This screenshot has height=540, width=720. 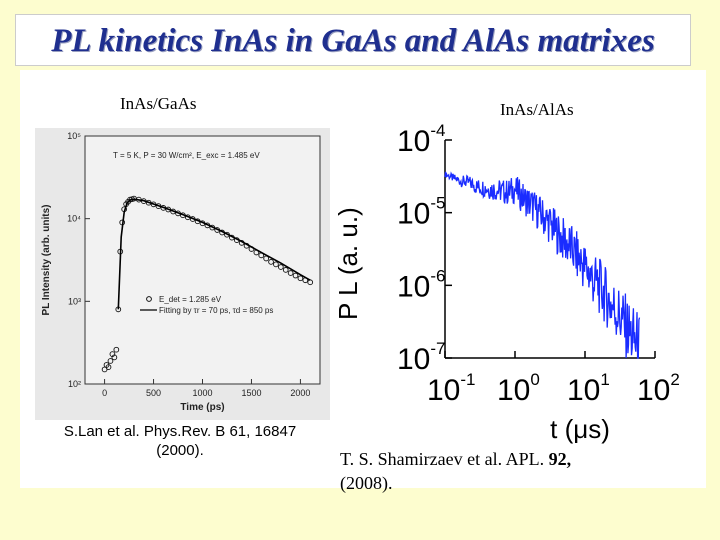 I want to click on right-decay-line, so click(x=542, y=265).